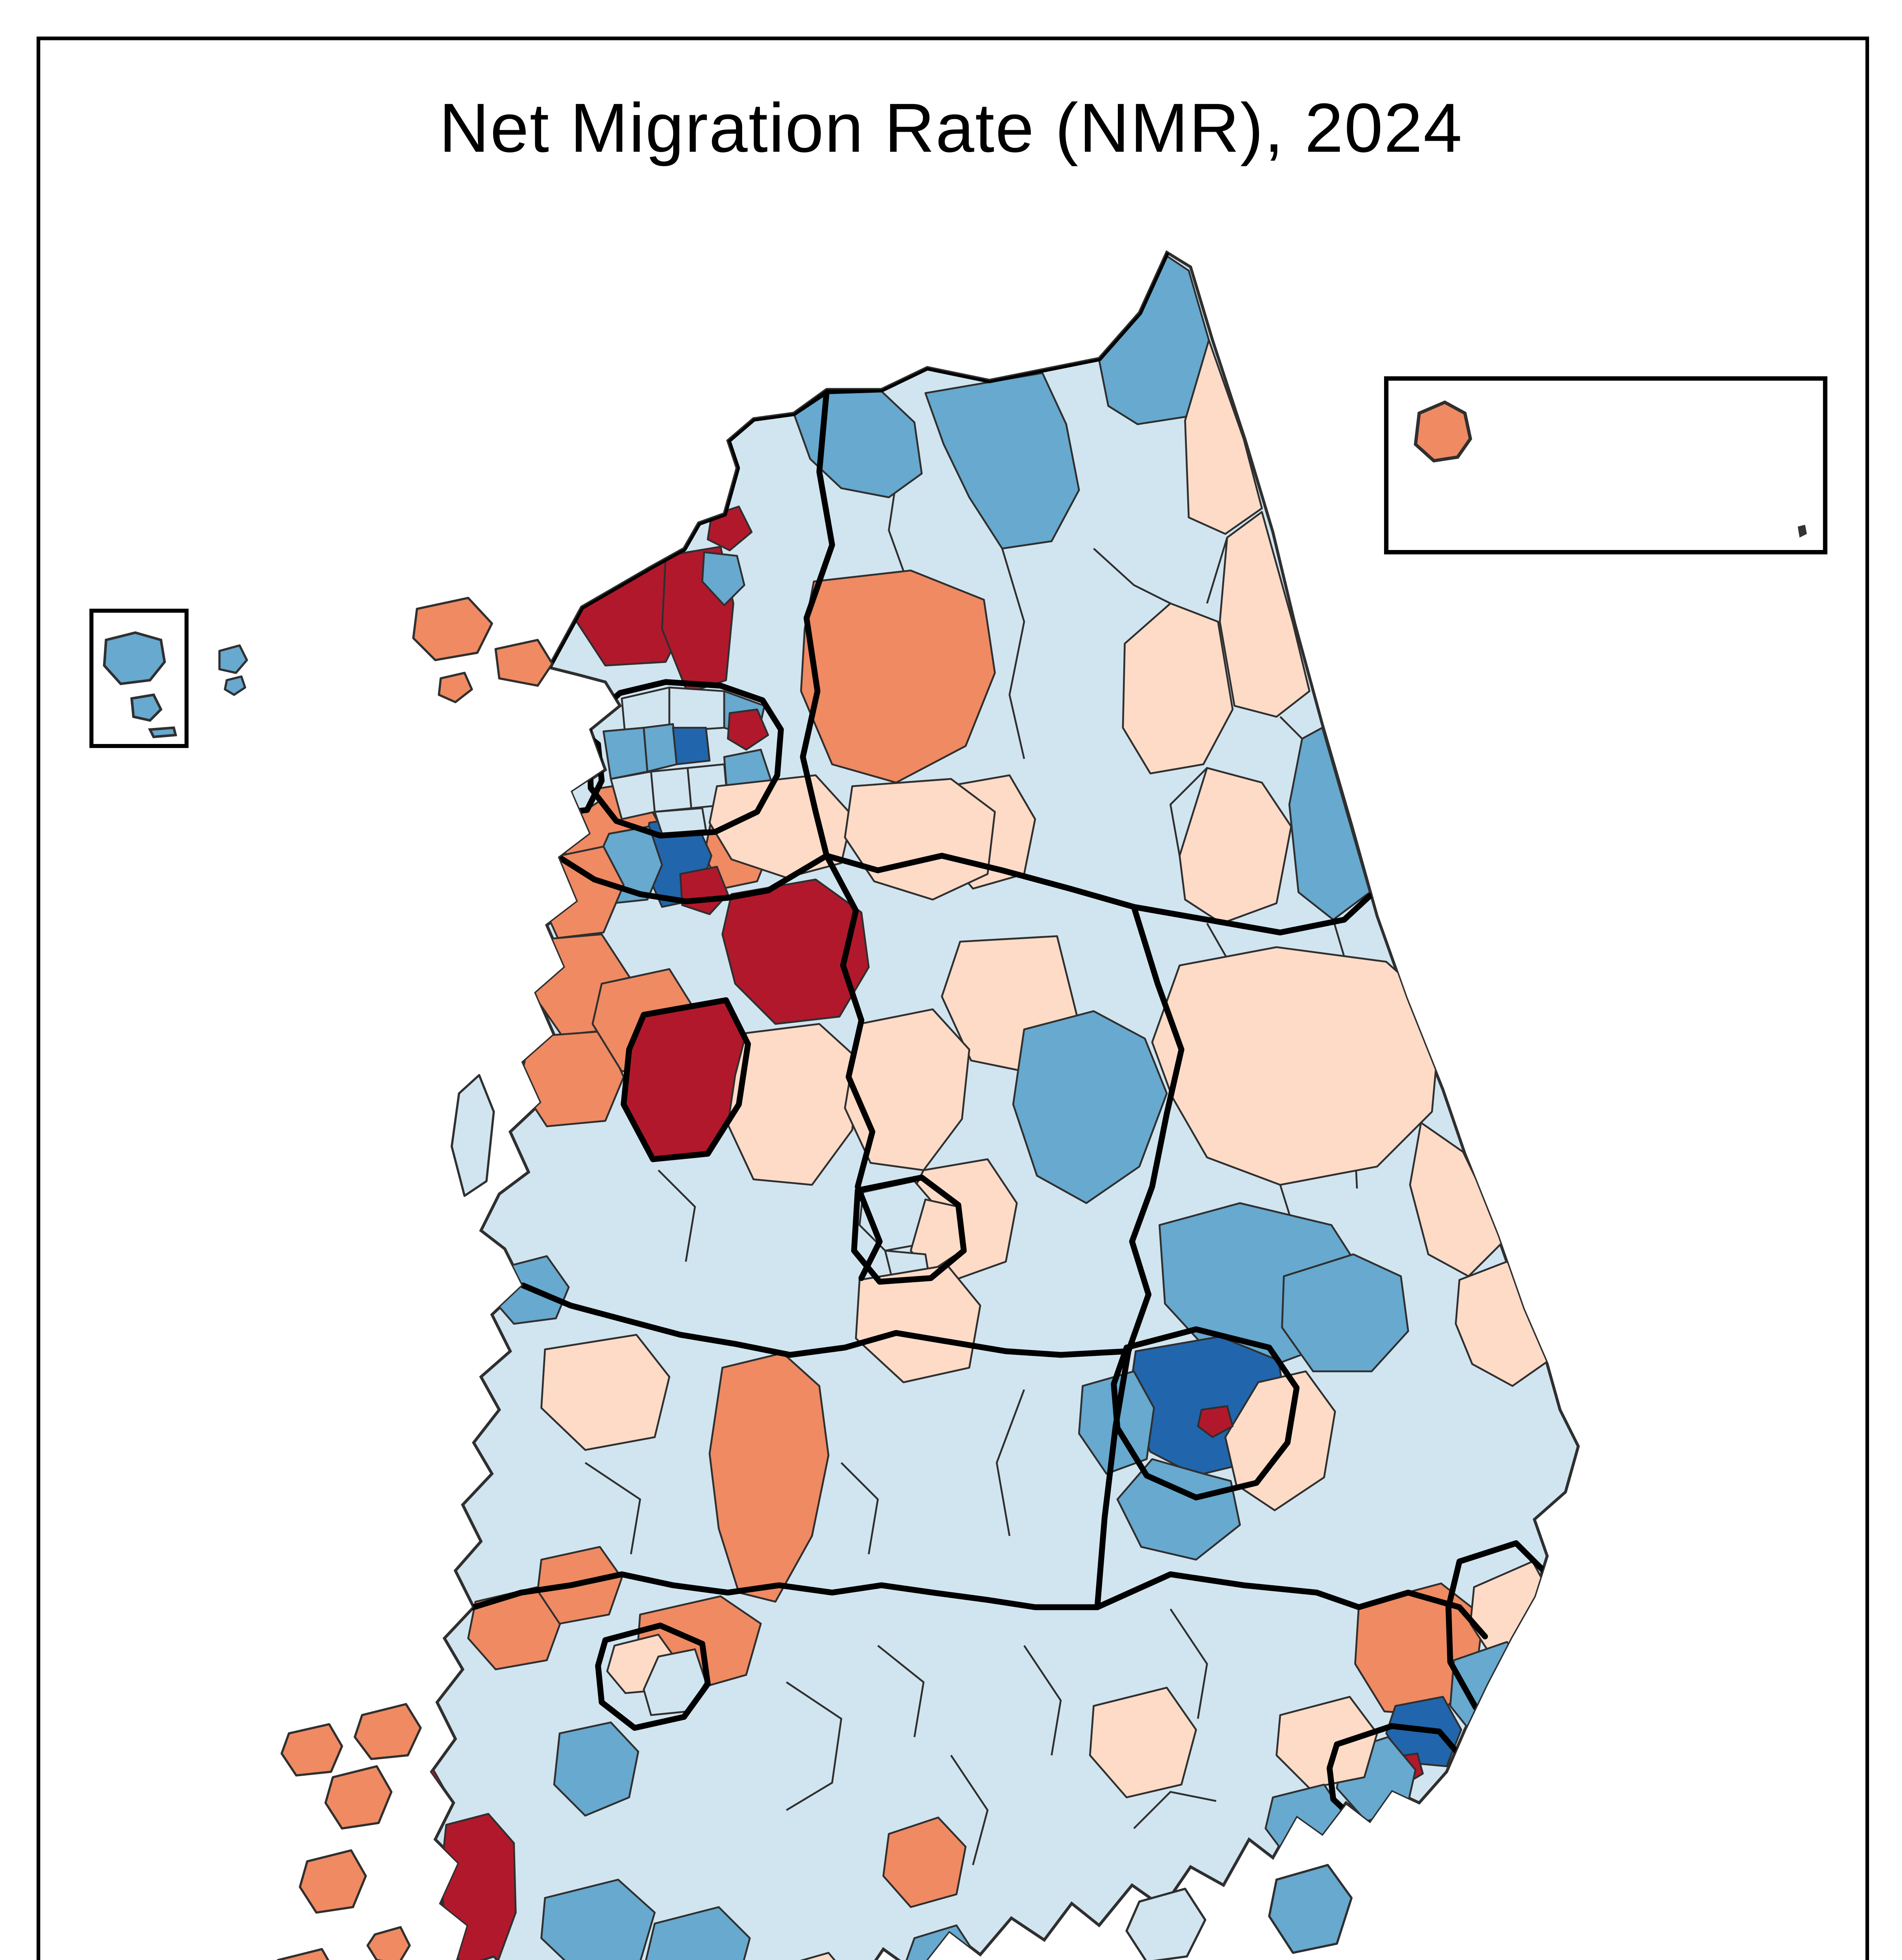  I want to click on ulleungdo-island, so click(1442, 431).